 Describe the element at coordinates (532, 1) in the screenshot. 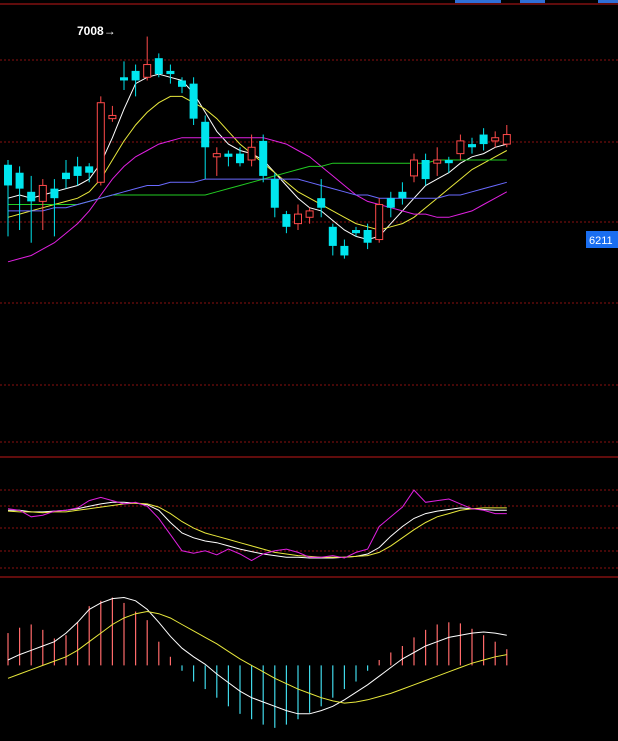

I see `top-tab-middle` at that location.